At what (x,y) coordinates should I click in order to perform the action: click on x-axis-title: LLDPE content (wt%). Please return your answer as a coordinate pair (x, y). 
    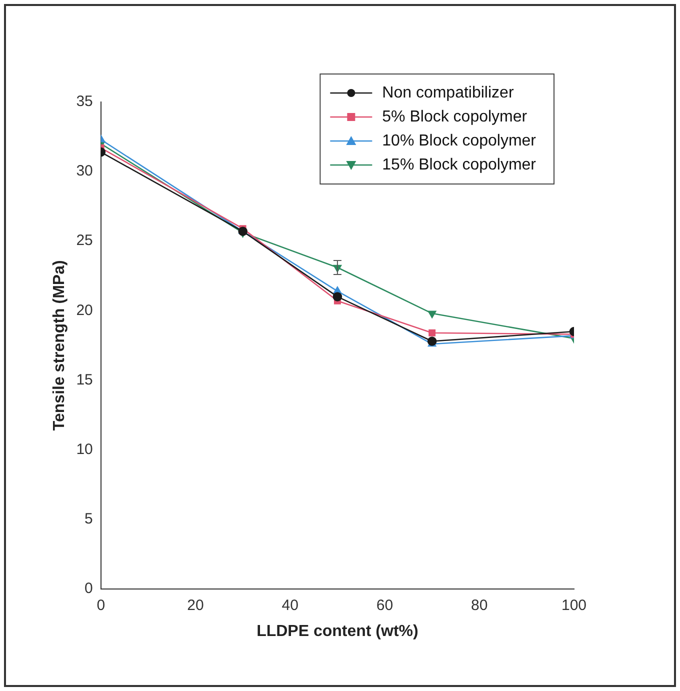
    Looking at the image, I should click on (337, 631).